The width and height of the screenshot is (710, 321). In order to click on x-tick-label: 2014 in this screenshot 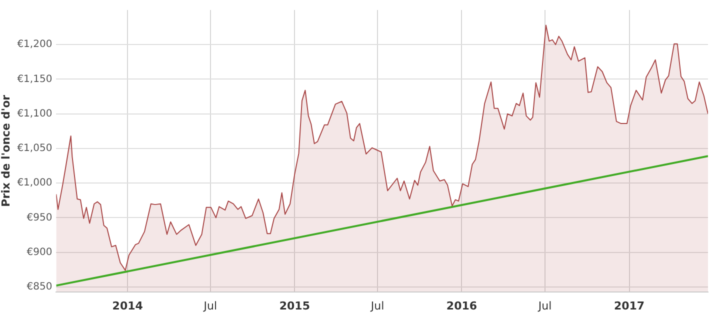, I will do `click(128, 305)`.